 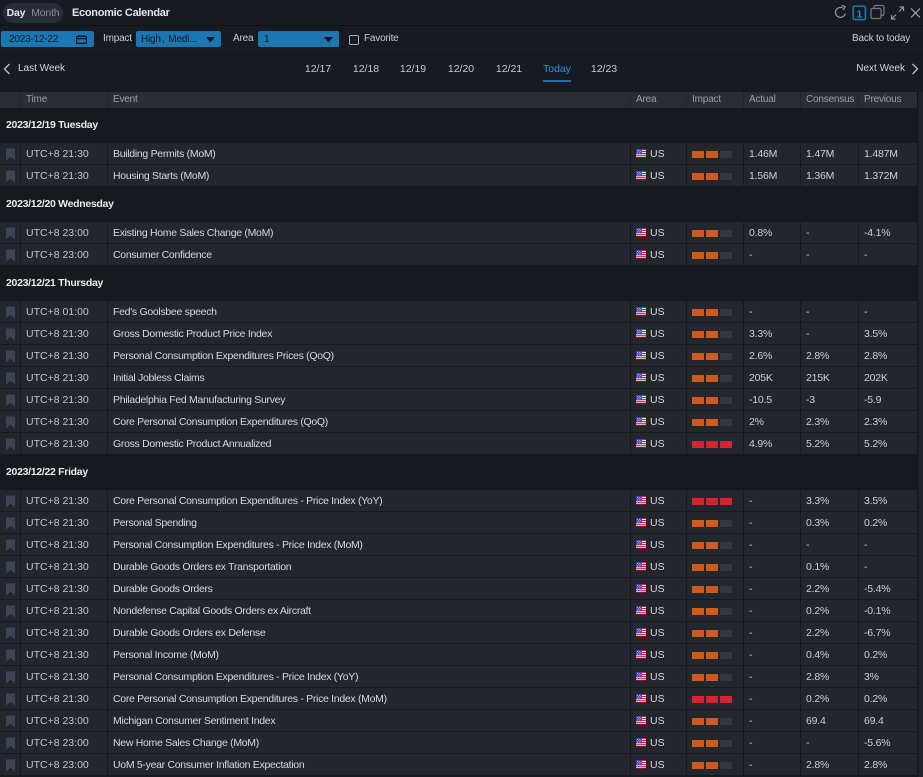 I want to click on svg-text: 1, so click(x=859, y=14).